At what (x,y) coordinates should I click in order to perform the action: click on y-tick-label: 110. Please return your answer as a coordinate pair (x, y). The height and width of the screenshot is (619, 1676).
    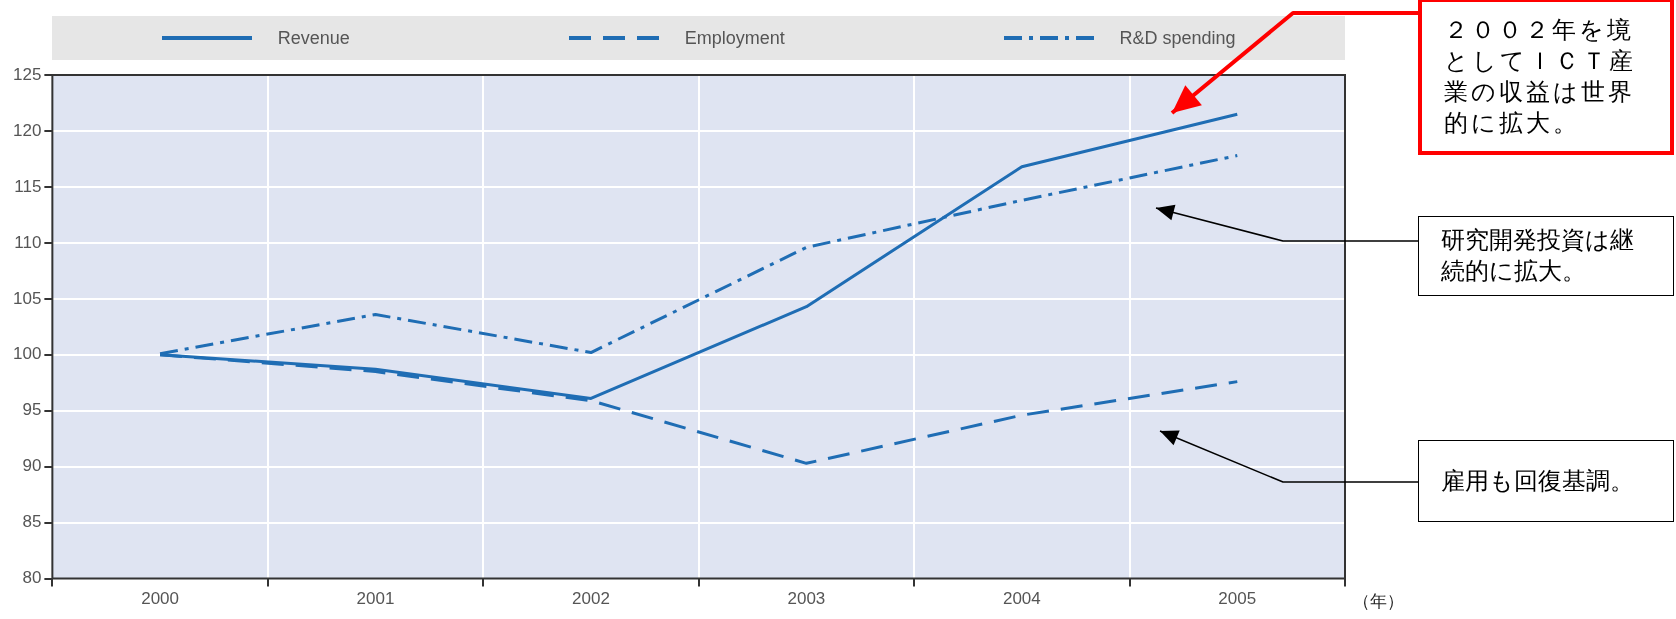
    Looking at the image, I should click on (28, 242).